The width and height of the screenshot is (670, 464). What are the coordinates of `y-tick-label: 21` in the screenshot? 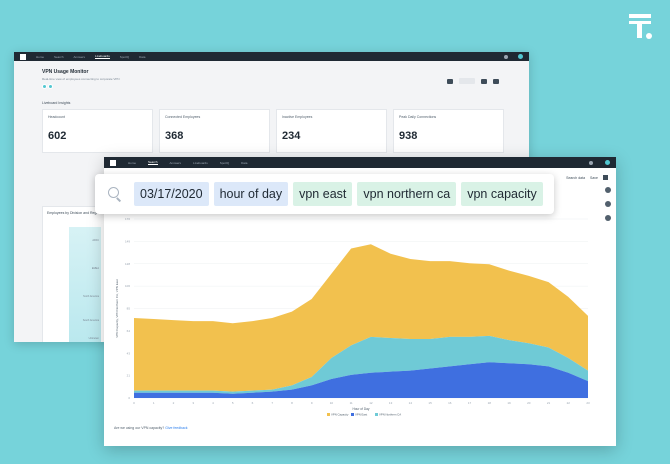 It's located at (129, 376).